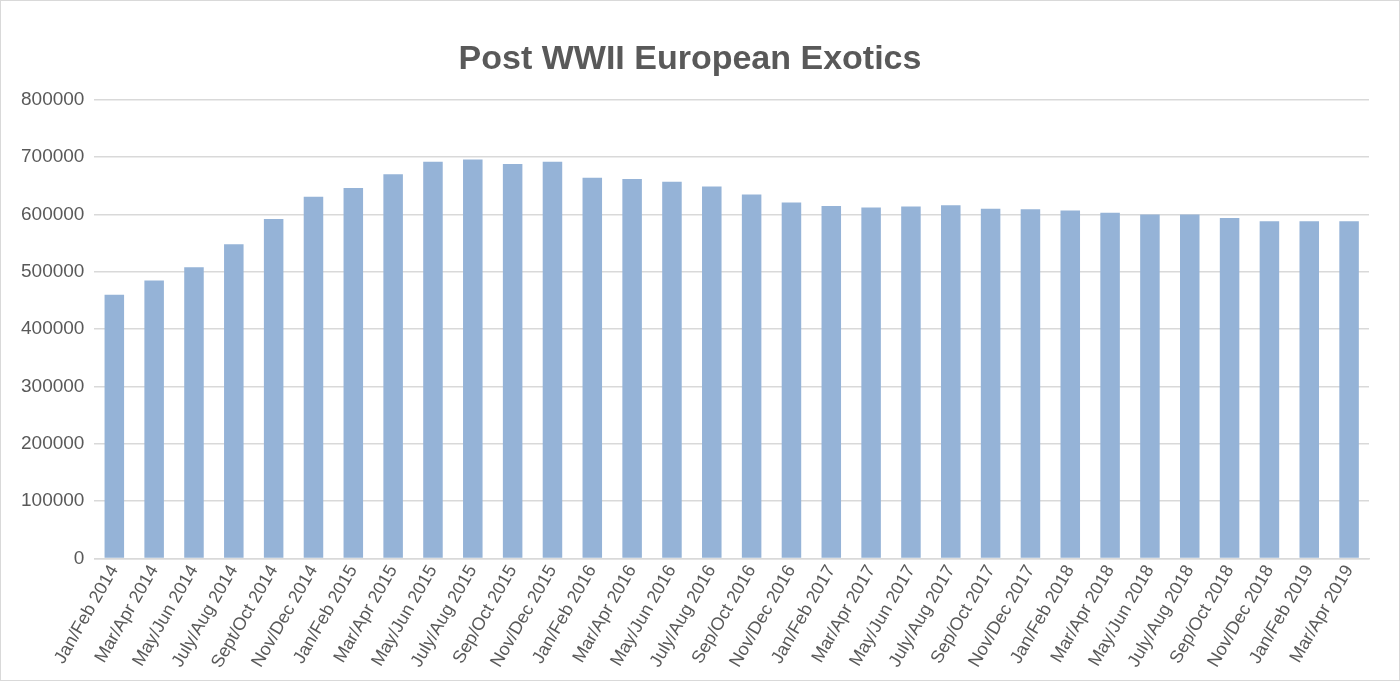 This screenshot has width=1400, height=681. What do you see at coordinates (53, 271) in the screenshot?
I see `y-tick-label: 500000` at bounding box center [53, 271].